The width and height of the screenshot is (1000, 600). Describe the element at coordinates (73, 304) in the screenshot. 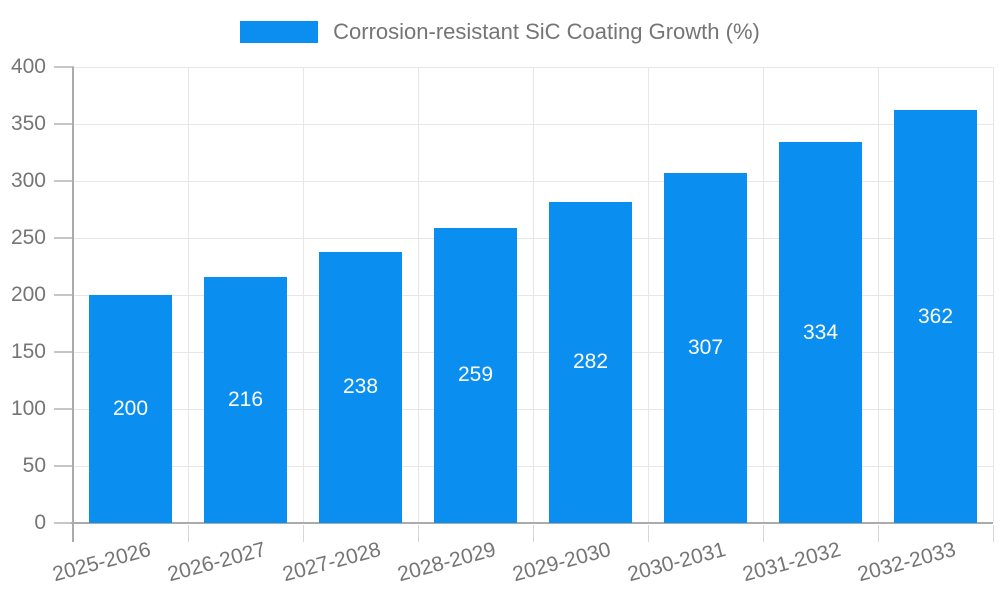

I see `y-axis-line` at that location.